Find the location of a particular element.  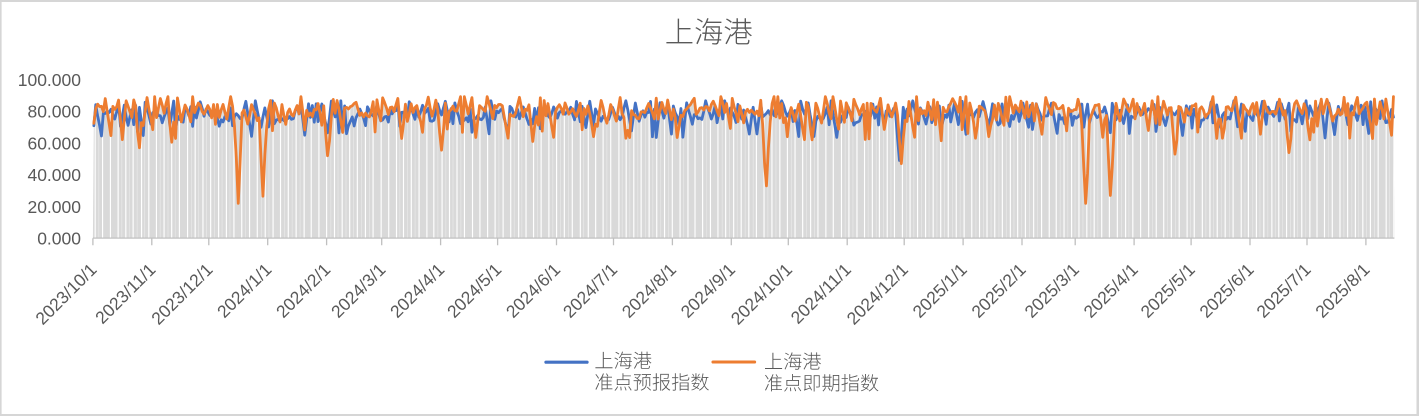

svg-text: 60.000 is located at coordinates (54, 143).